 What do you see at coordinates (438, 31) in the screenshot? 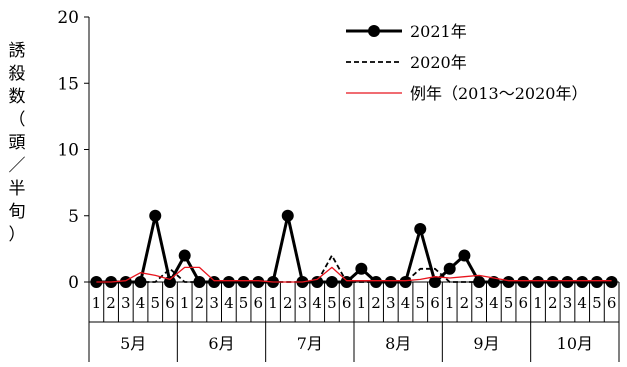
I see `legend-label: 2021年` at bounding box center [438, 31].